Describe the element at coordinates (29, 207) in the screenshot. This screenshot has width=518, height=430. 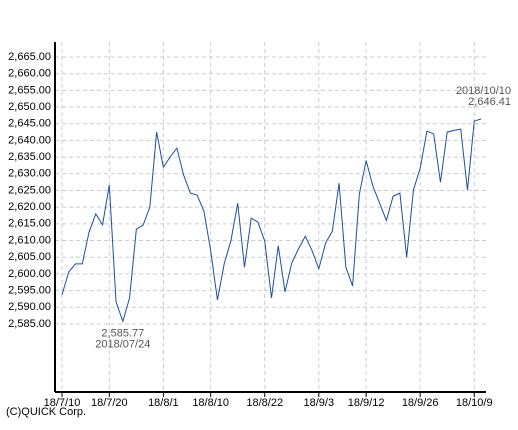
I see `y-tick-label: 2,620.00` at that location.